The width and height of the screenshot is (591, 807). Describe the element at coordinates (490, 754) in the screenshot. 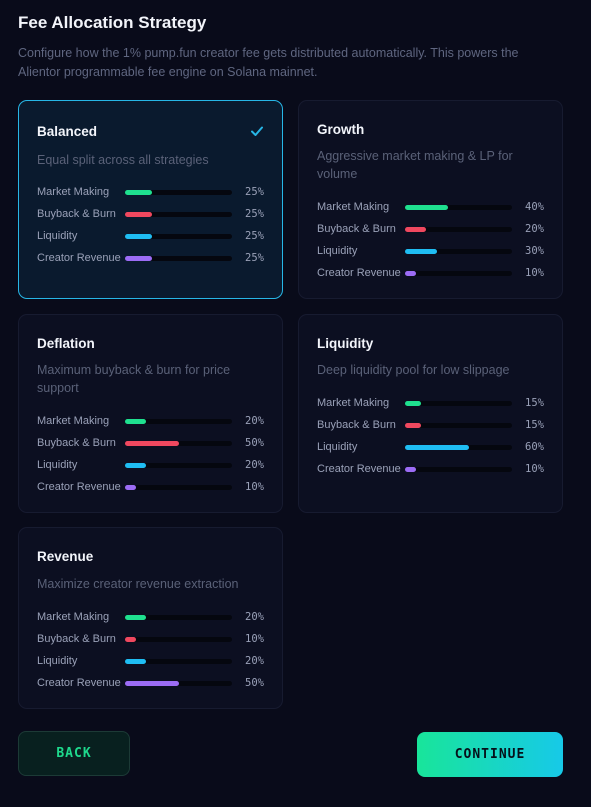

I see `continue-button: CONTINUE` at that location.